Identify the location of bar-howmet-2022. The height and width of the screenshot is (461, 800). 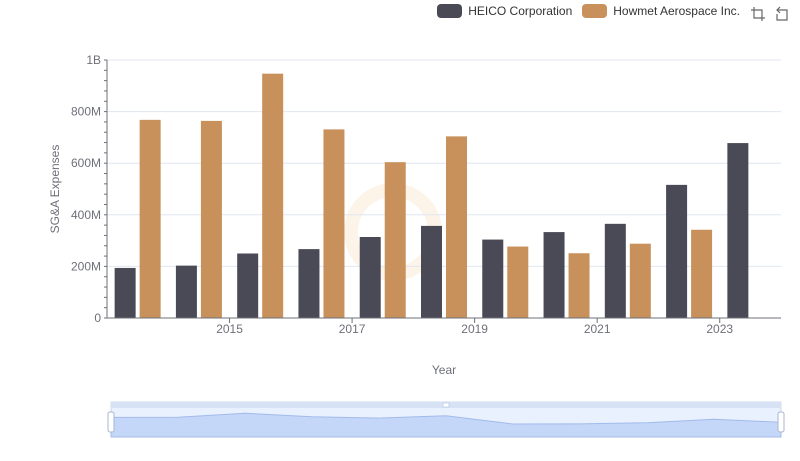
(640, 280).